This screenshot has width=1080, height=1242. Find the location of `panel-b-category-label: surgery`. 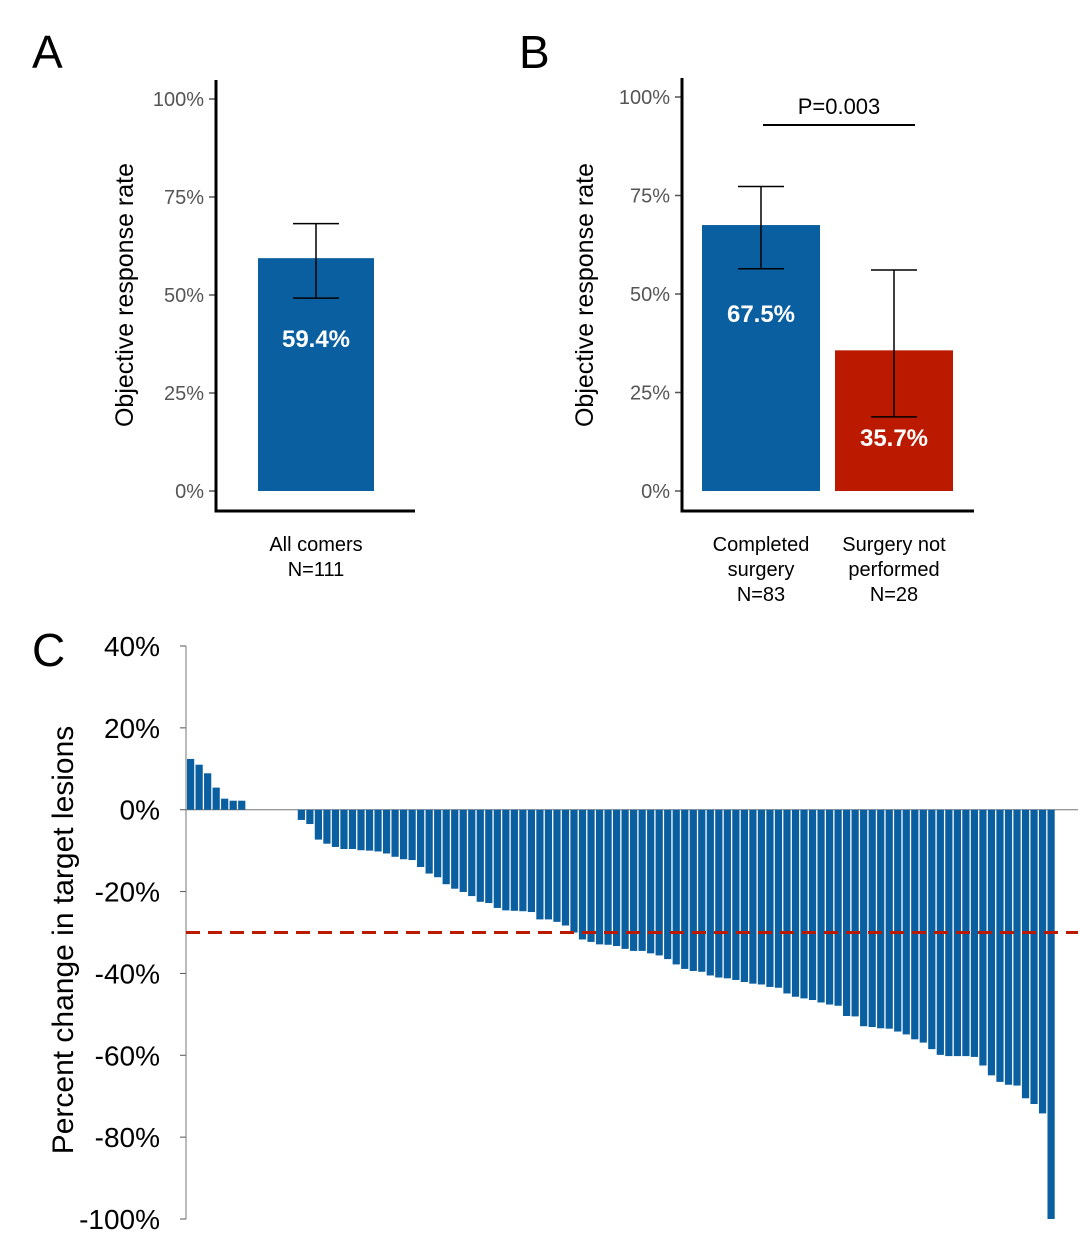

panel-b-category-label: surgery is located at coordinates (761, 570).